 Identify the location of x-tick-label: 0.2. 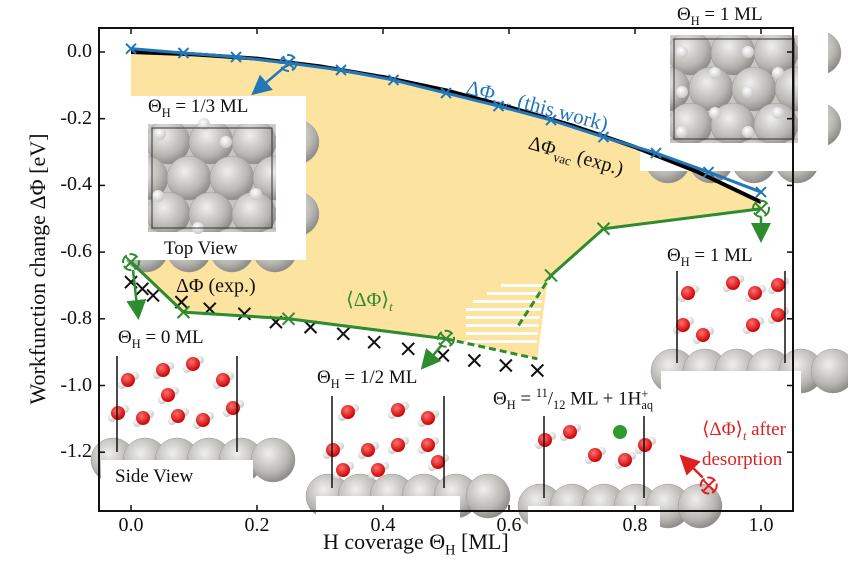
(257, 525).